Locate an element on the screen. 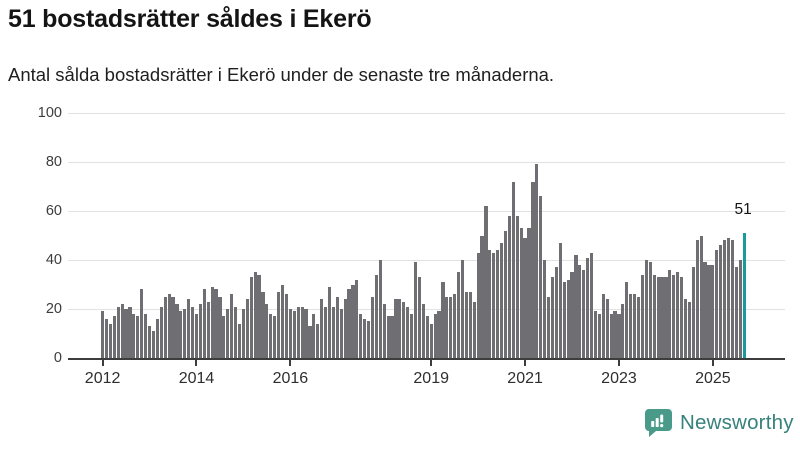  x-axis-tick-label: 2019 is located at coordinates (431, 378).